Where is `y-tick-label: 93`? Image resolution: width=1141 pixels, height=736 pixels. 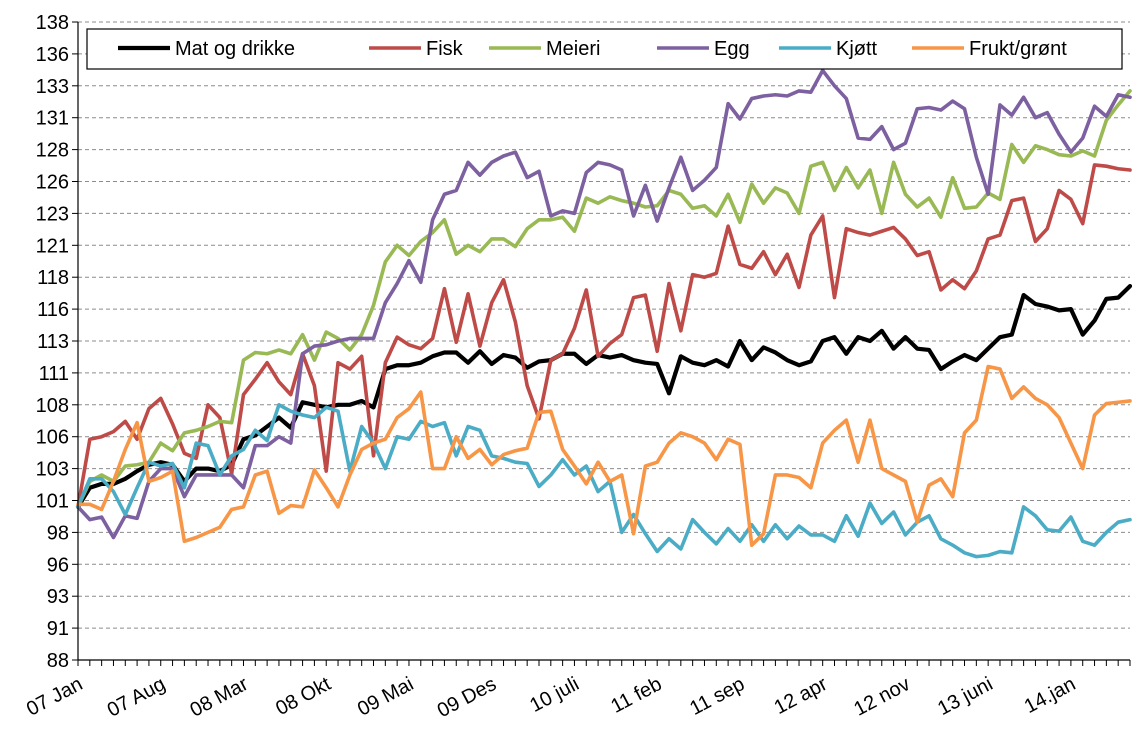 y-tick-label: 93 is located at coordinates (58, 597).